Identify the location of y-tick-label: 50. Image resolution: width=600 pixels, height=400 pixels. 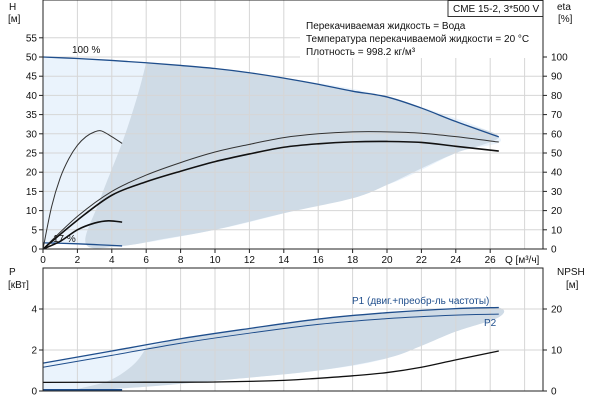
(32, 58).